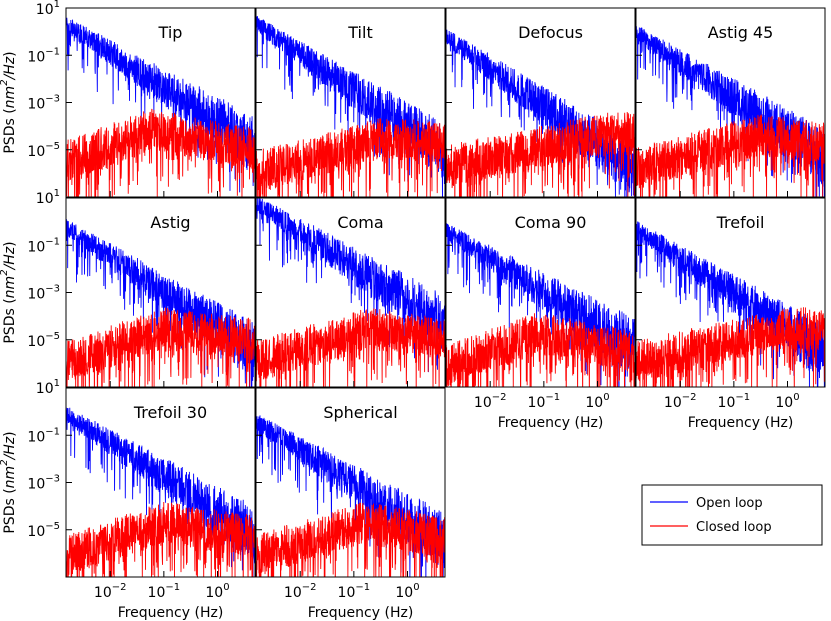  I want to click on panel-tip: Tip 10¹ 10⁻¹ 10⁻³ 10⁻⁵ 10¹, so click(141, 103).